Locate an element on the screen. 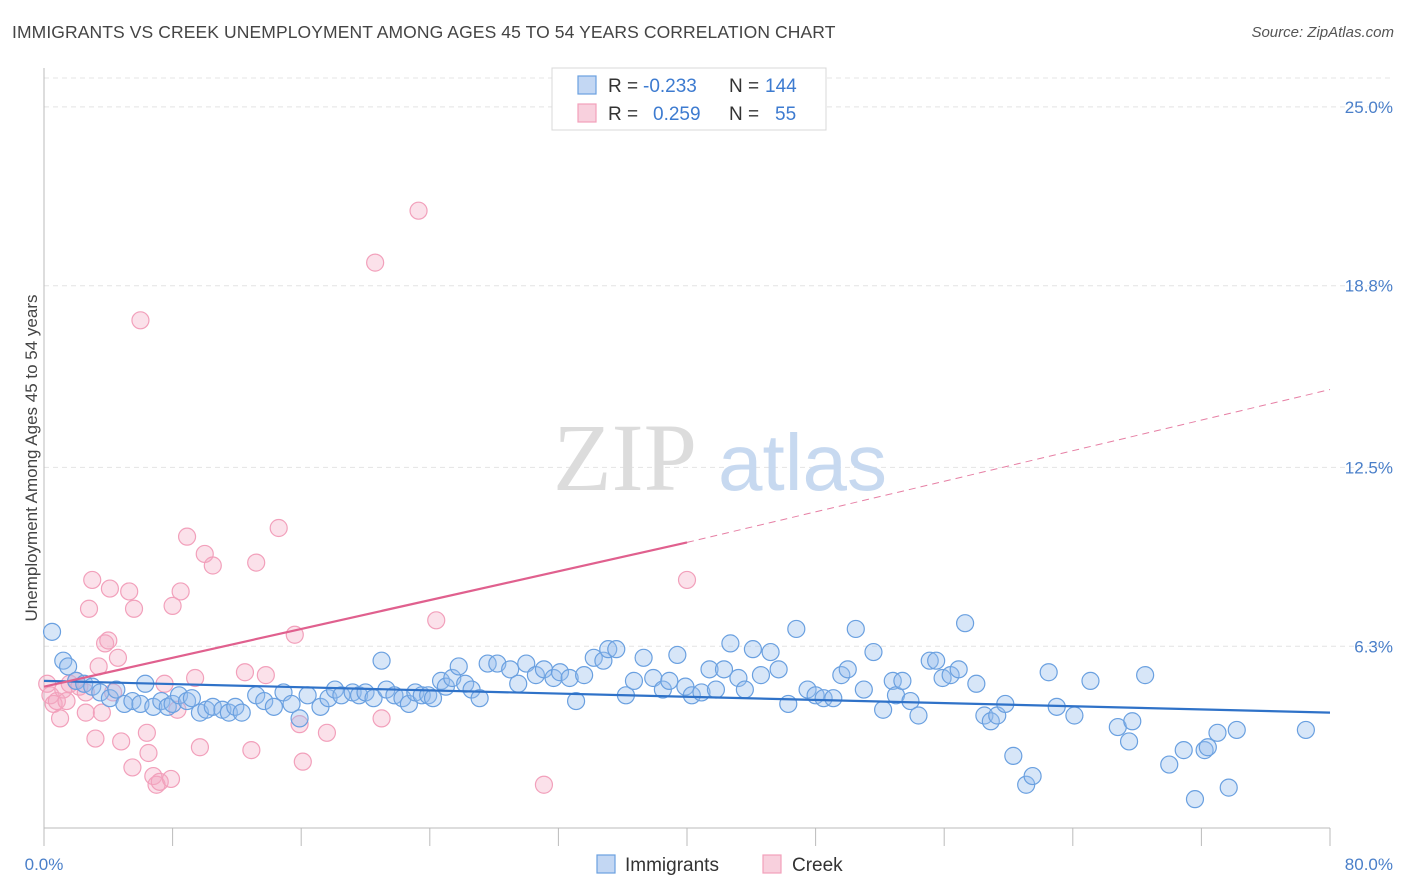 This screenshot has width=1406, height=892. y-tick-label-0: 6.3% is located at coordinates (1373, 646).